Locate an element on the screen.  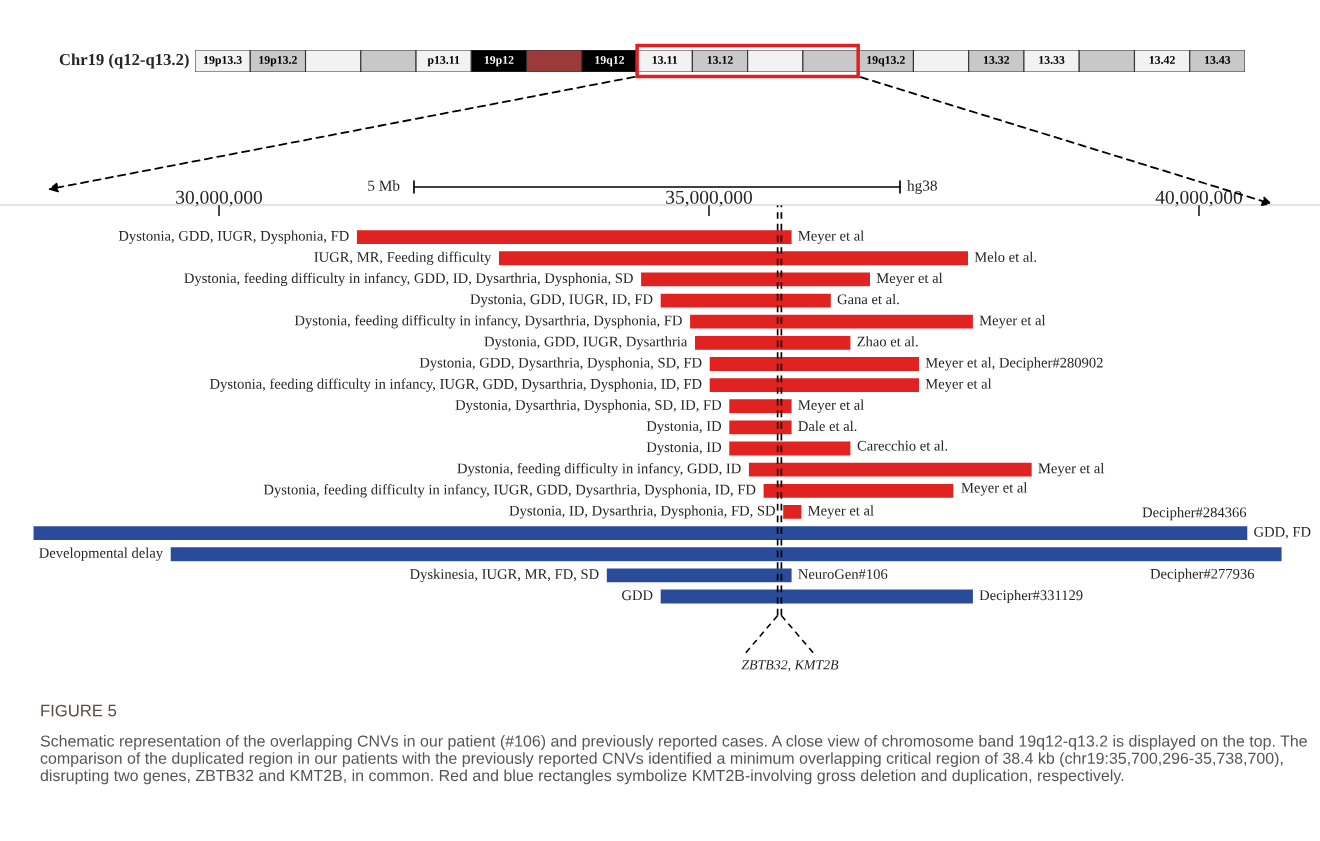
category-label: Dystonia, feeding difficulty in infancy, GDD, ID, Dysarthria, Dysphonia, SD is located at coordinates (408, 279).